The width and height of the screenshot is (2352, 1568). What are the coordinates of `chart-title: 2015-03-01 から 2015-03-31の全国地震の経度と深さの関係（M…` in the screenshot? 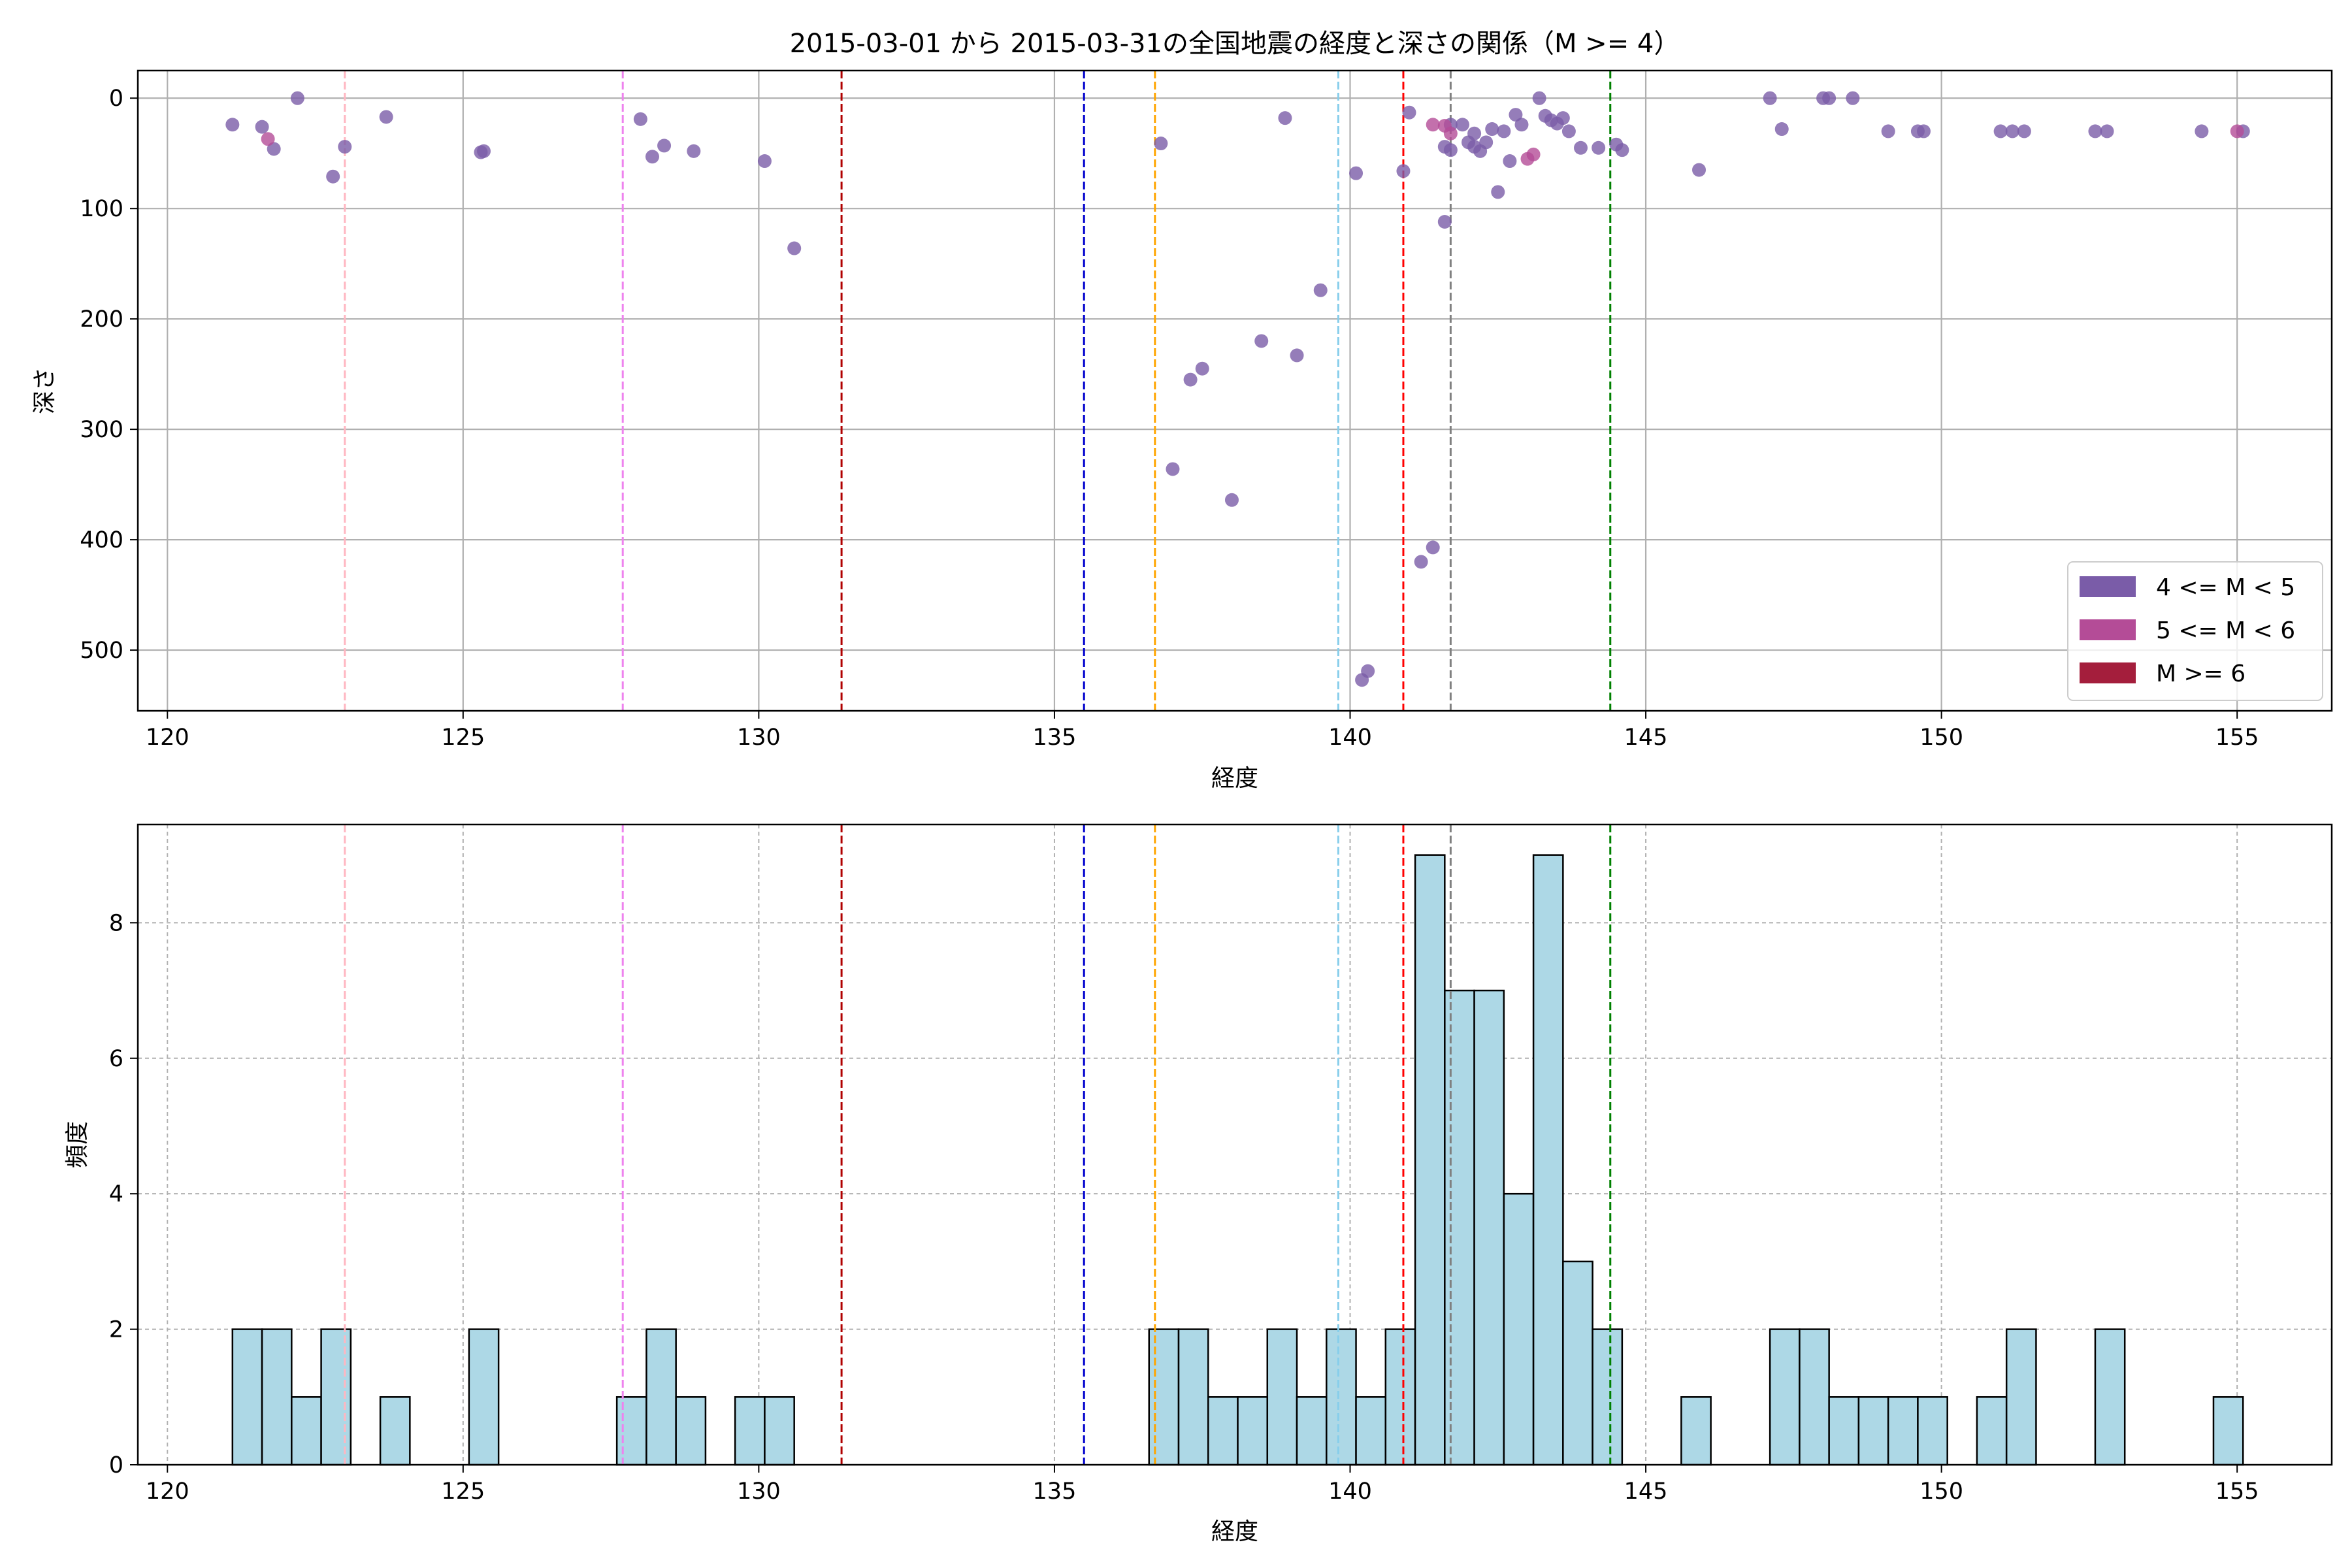 It's located at (1235, 44).